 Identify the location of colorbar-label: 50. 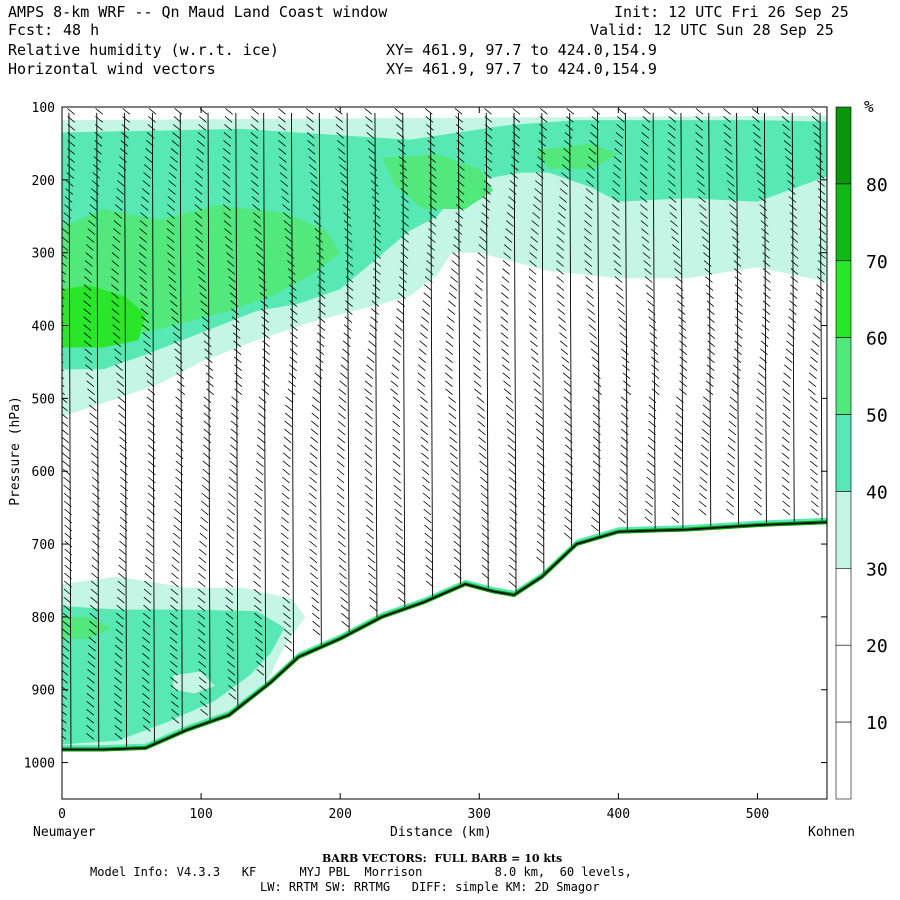
(877, 416).